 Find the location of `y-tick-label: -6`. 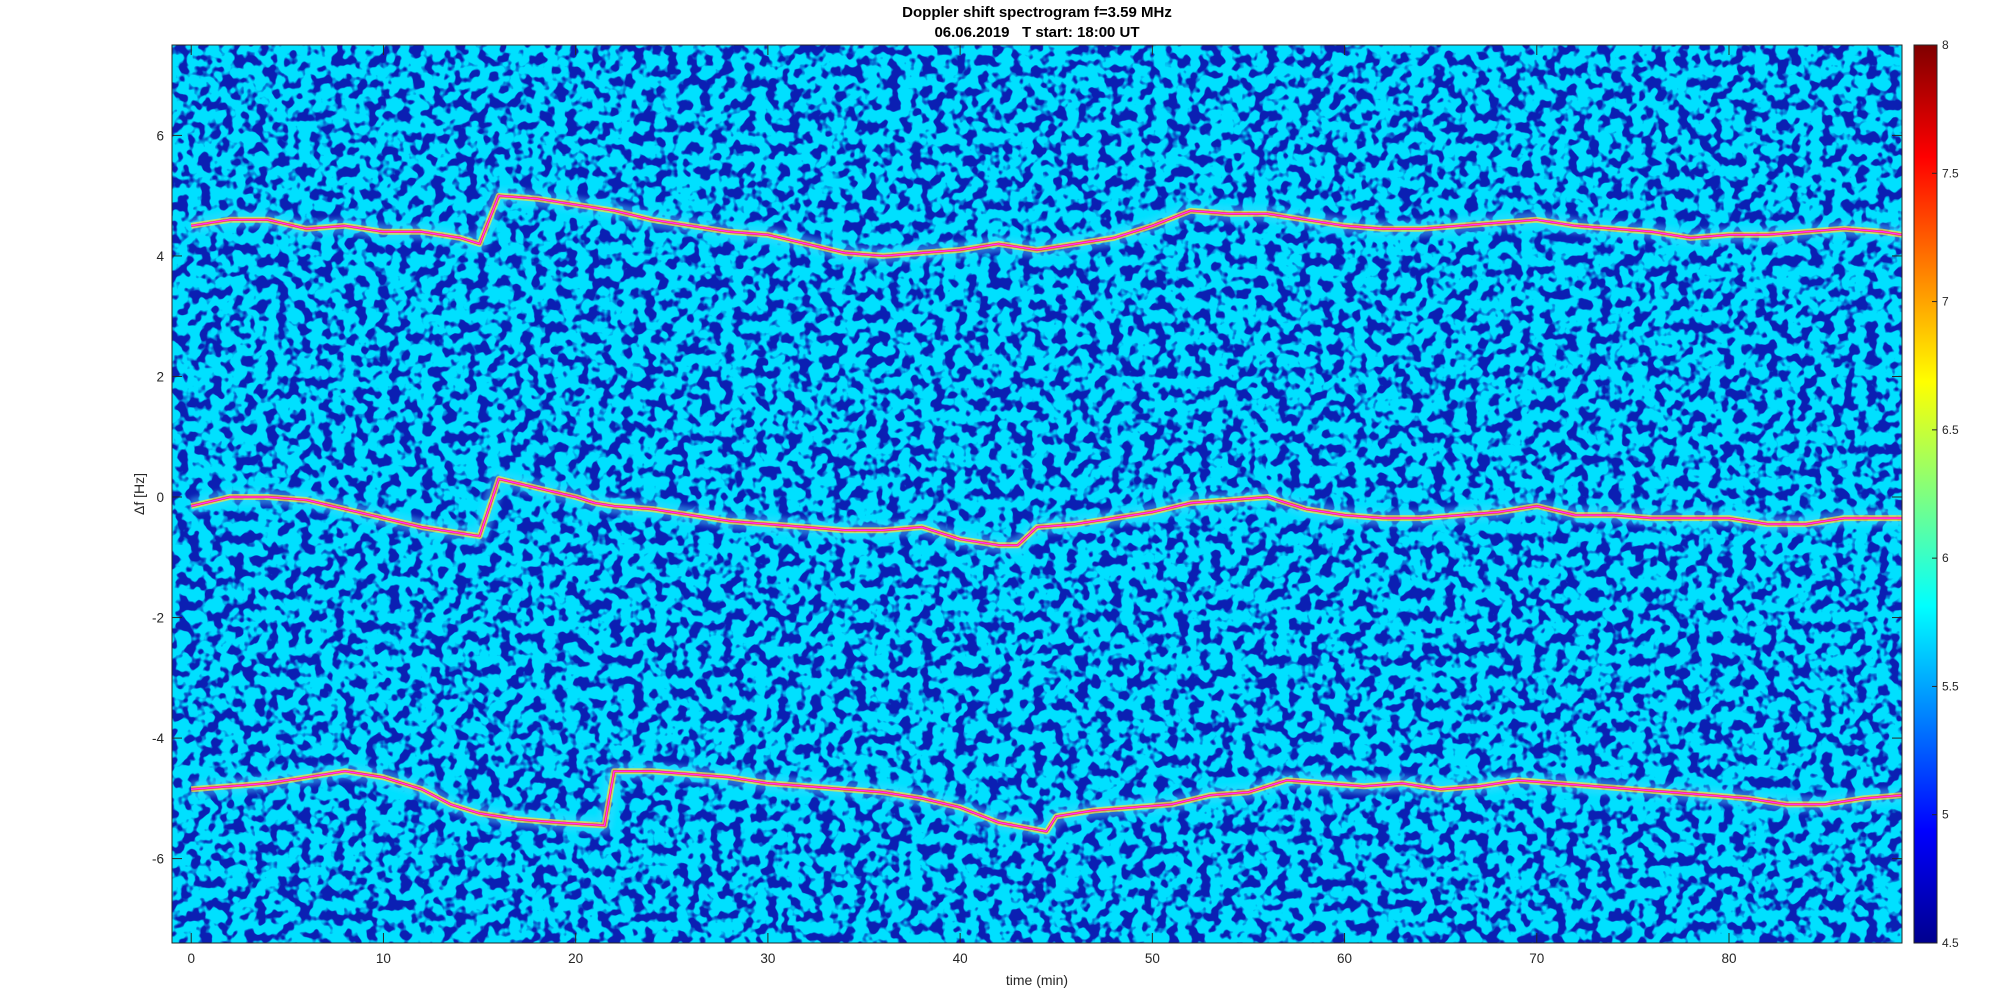

y-tick-label: -6 is located at coordinates (158, 859).